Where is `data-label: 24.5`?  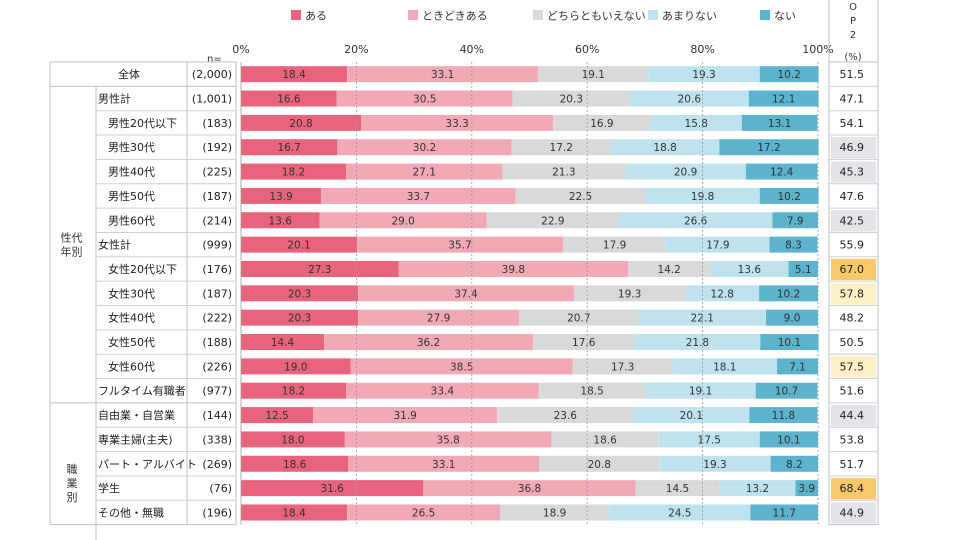 data-label: 24.5 is located at coordinates (679, 513).